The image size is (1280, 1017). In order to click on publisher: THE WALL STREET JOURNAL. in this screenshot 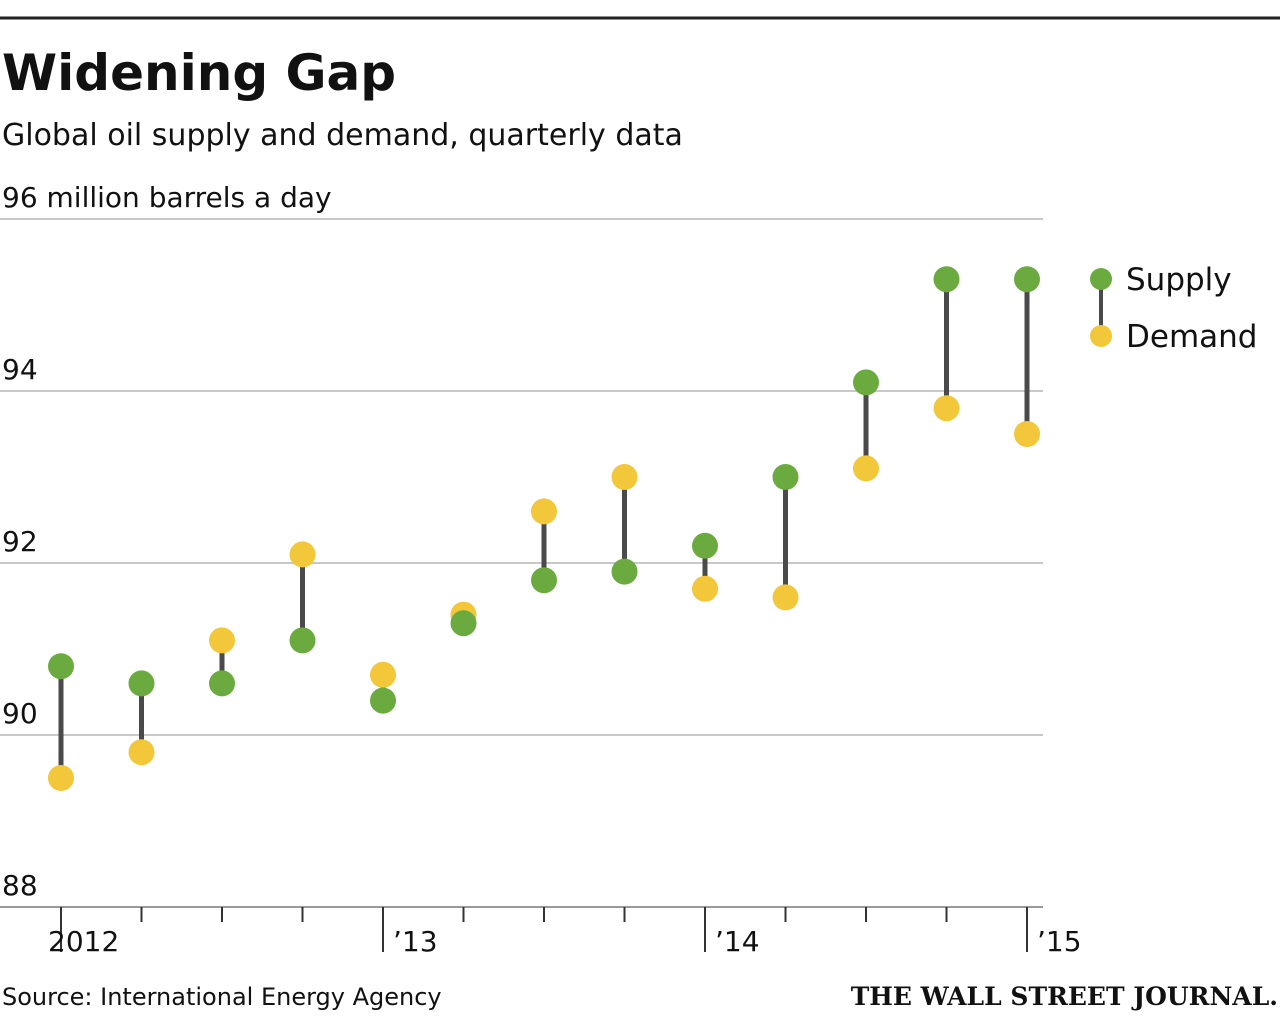, I will do `click(1064, 996)`.